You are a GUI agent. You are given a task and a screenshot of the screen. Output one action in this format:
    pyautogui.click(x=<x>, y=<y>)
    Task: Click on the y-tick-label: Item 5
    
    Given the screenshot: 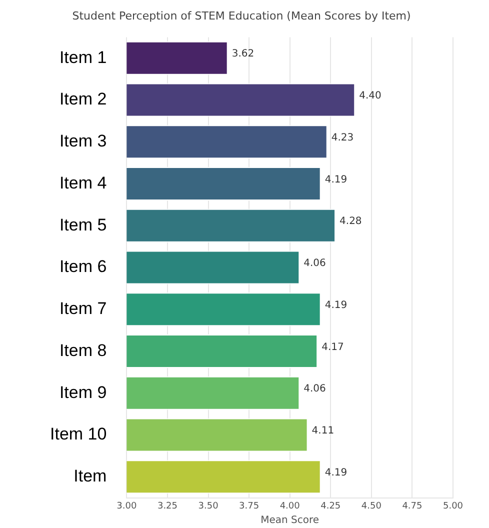 What is the action you would take?
    pyautogui.click(x=83, y=224)
    